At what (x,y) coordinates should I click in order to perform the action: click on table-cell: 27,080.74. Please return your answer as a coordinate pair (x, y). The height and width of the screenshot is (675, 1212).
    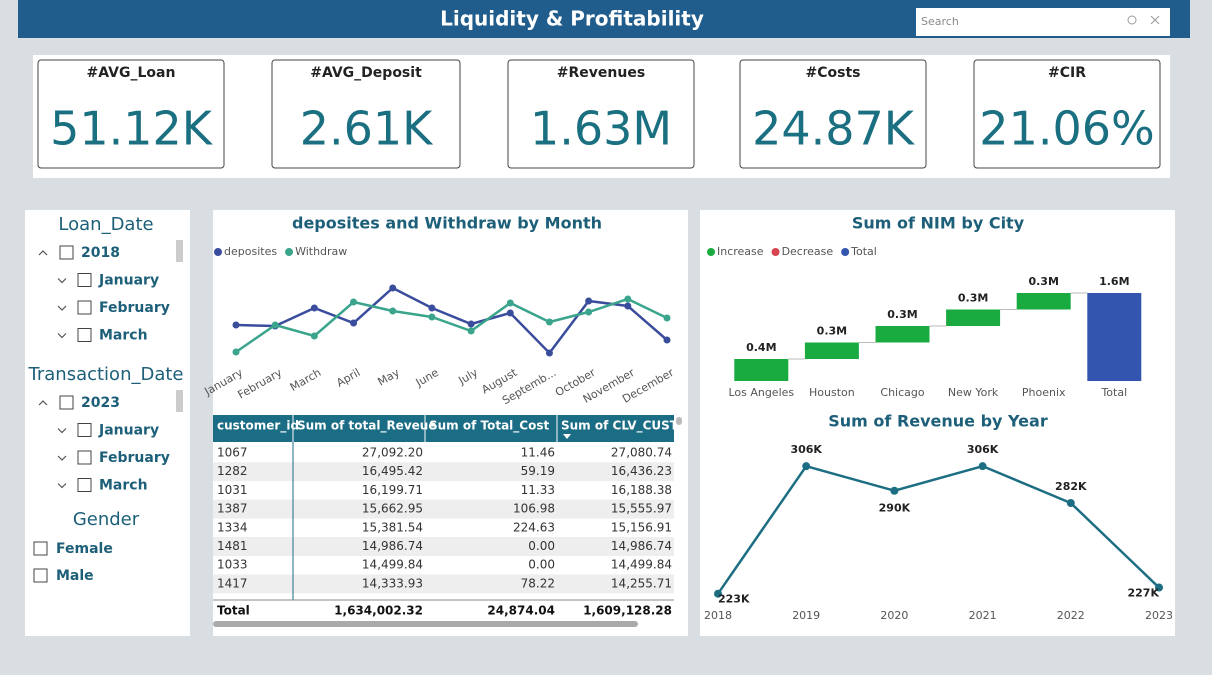
    Looking at the image, I should click on (641, 453).